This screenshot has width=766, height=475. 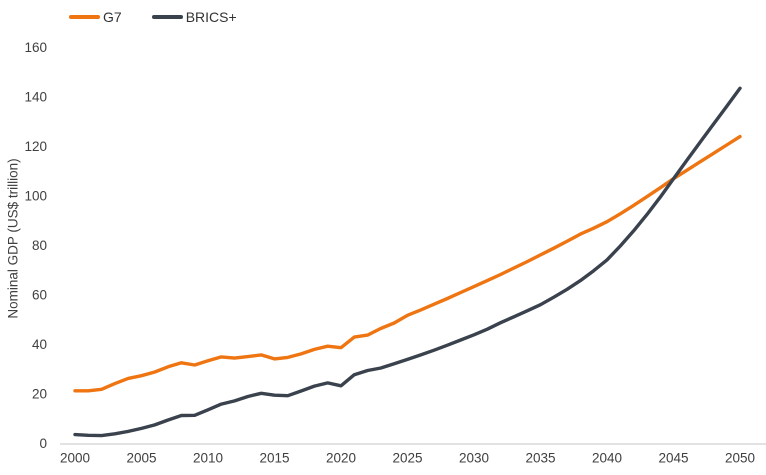 I want to click on legend-label-brics: BRICS+, so click(x=211, y=17).